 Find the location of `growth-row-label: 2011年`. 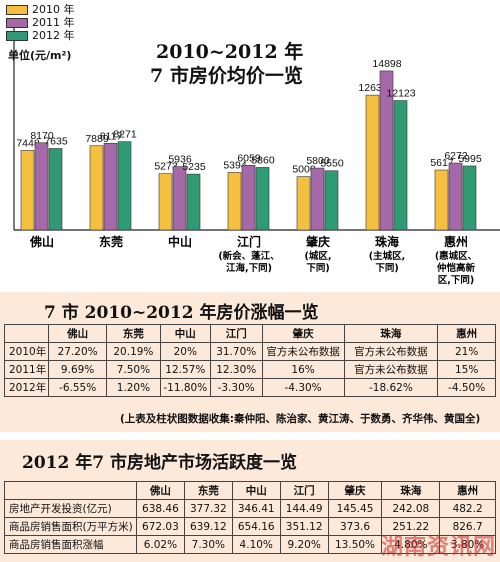

growth-row-label: 2011年 is located at coordinates (26, 369).